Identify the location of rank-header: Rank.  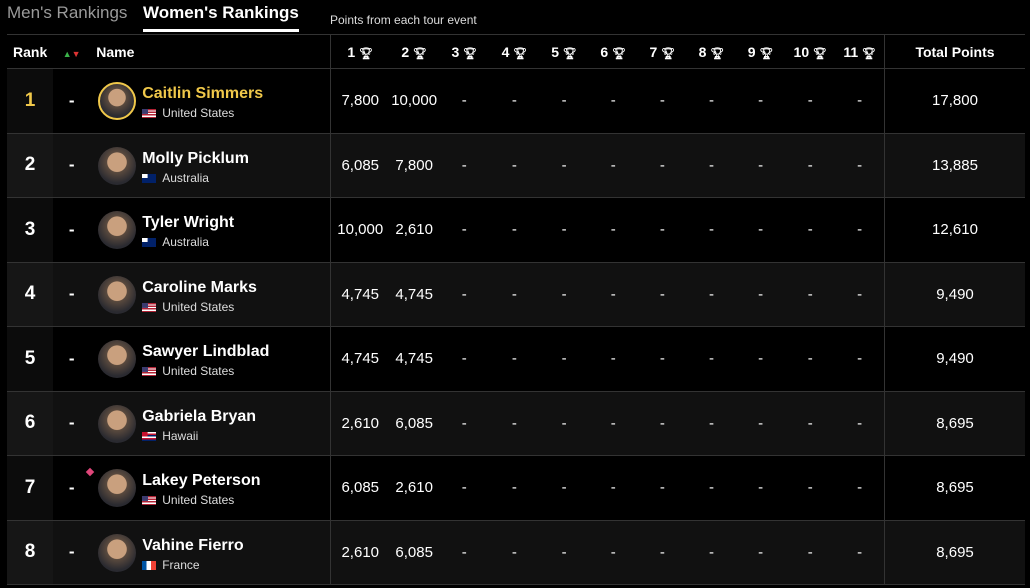
(30, 51).